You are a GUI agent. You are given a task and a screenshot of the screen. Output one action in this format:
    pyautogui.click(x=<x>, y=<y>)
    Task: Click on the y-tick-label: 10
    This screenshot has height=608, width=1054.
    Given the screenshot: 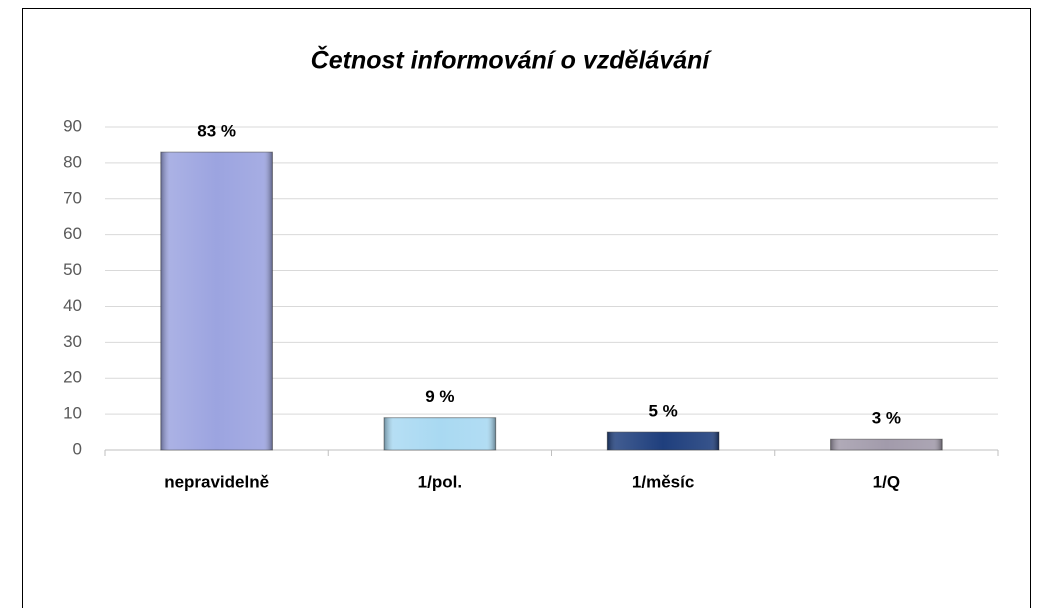 What is the action you would take?
    pyautogui.click(x=72, y=413)
    